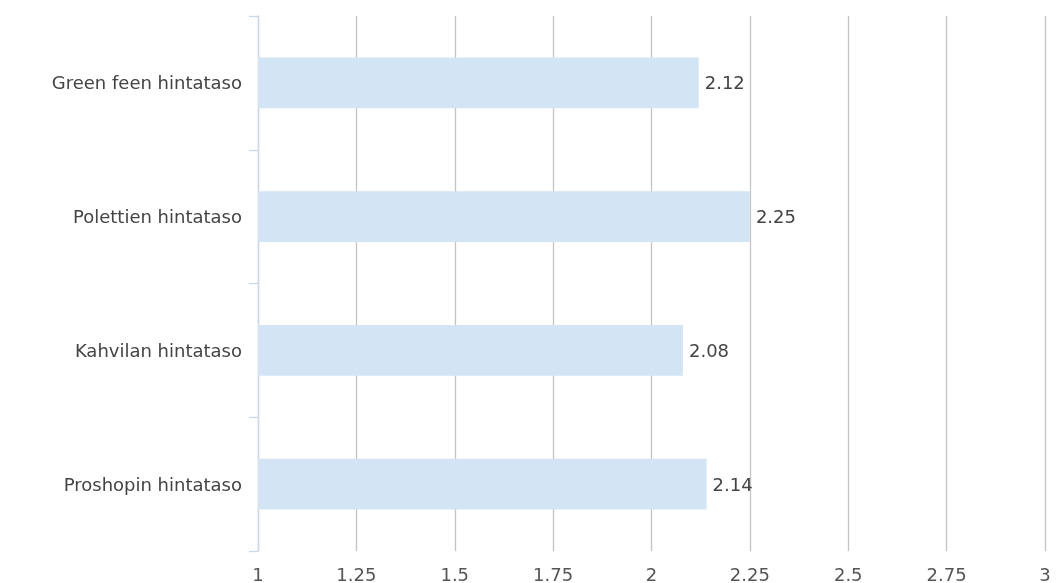  What do you see at coordinates (946, 573) in the screenshot?
I see `x-tick-label: 2.75` at bounding box center [946, 573].